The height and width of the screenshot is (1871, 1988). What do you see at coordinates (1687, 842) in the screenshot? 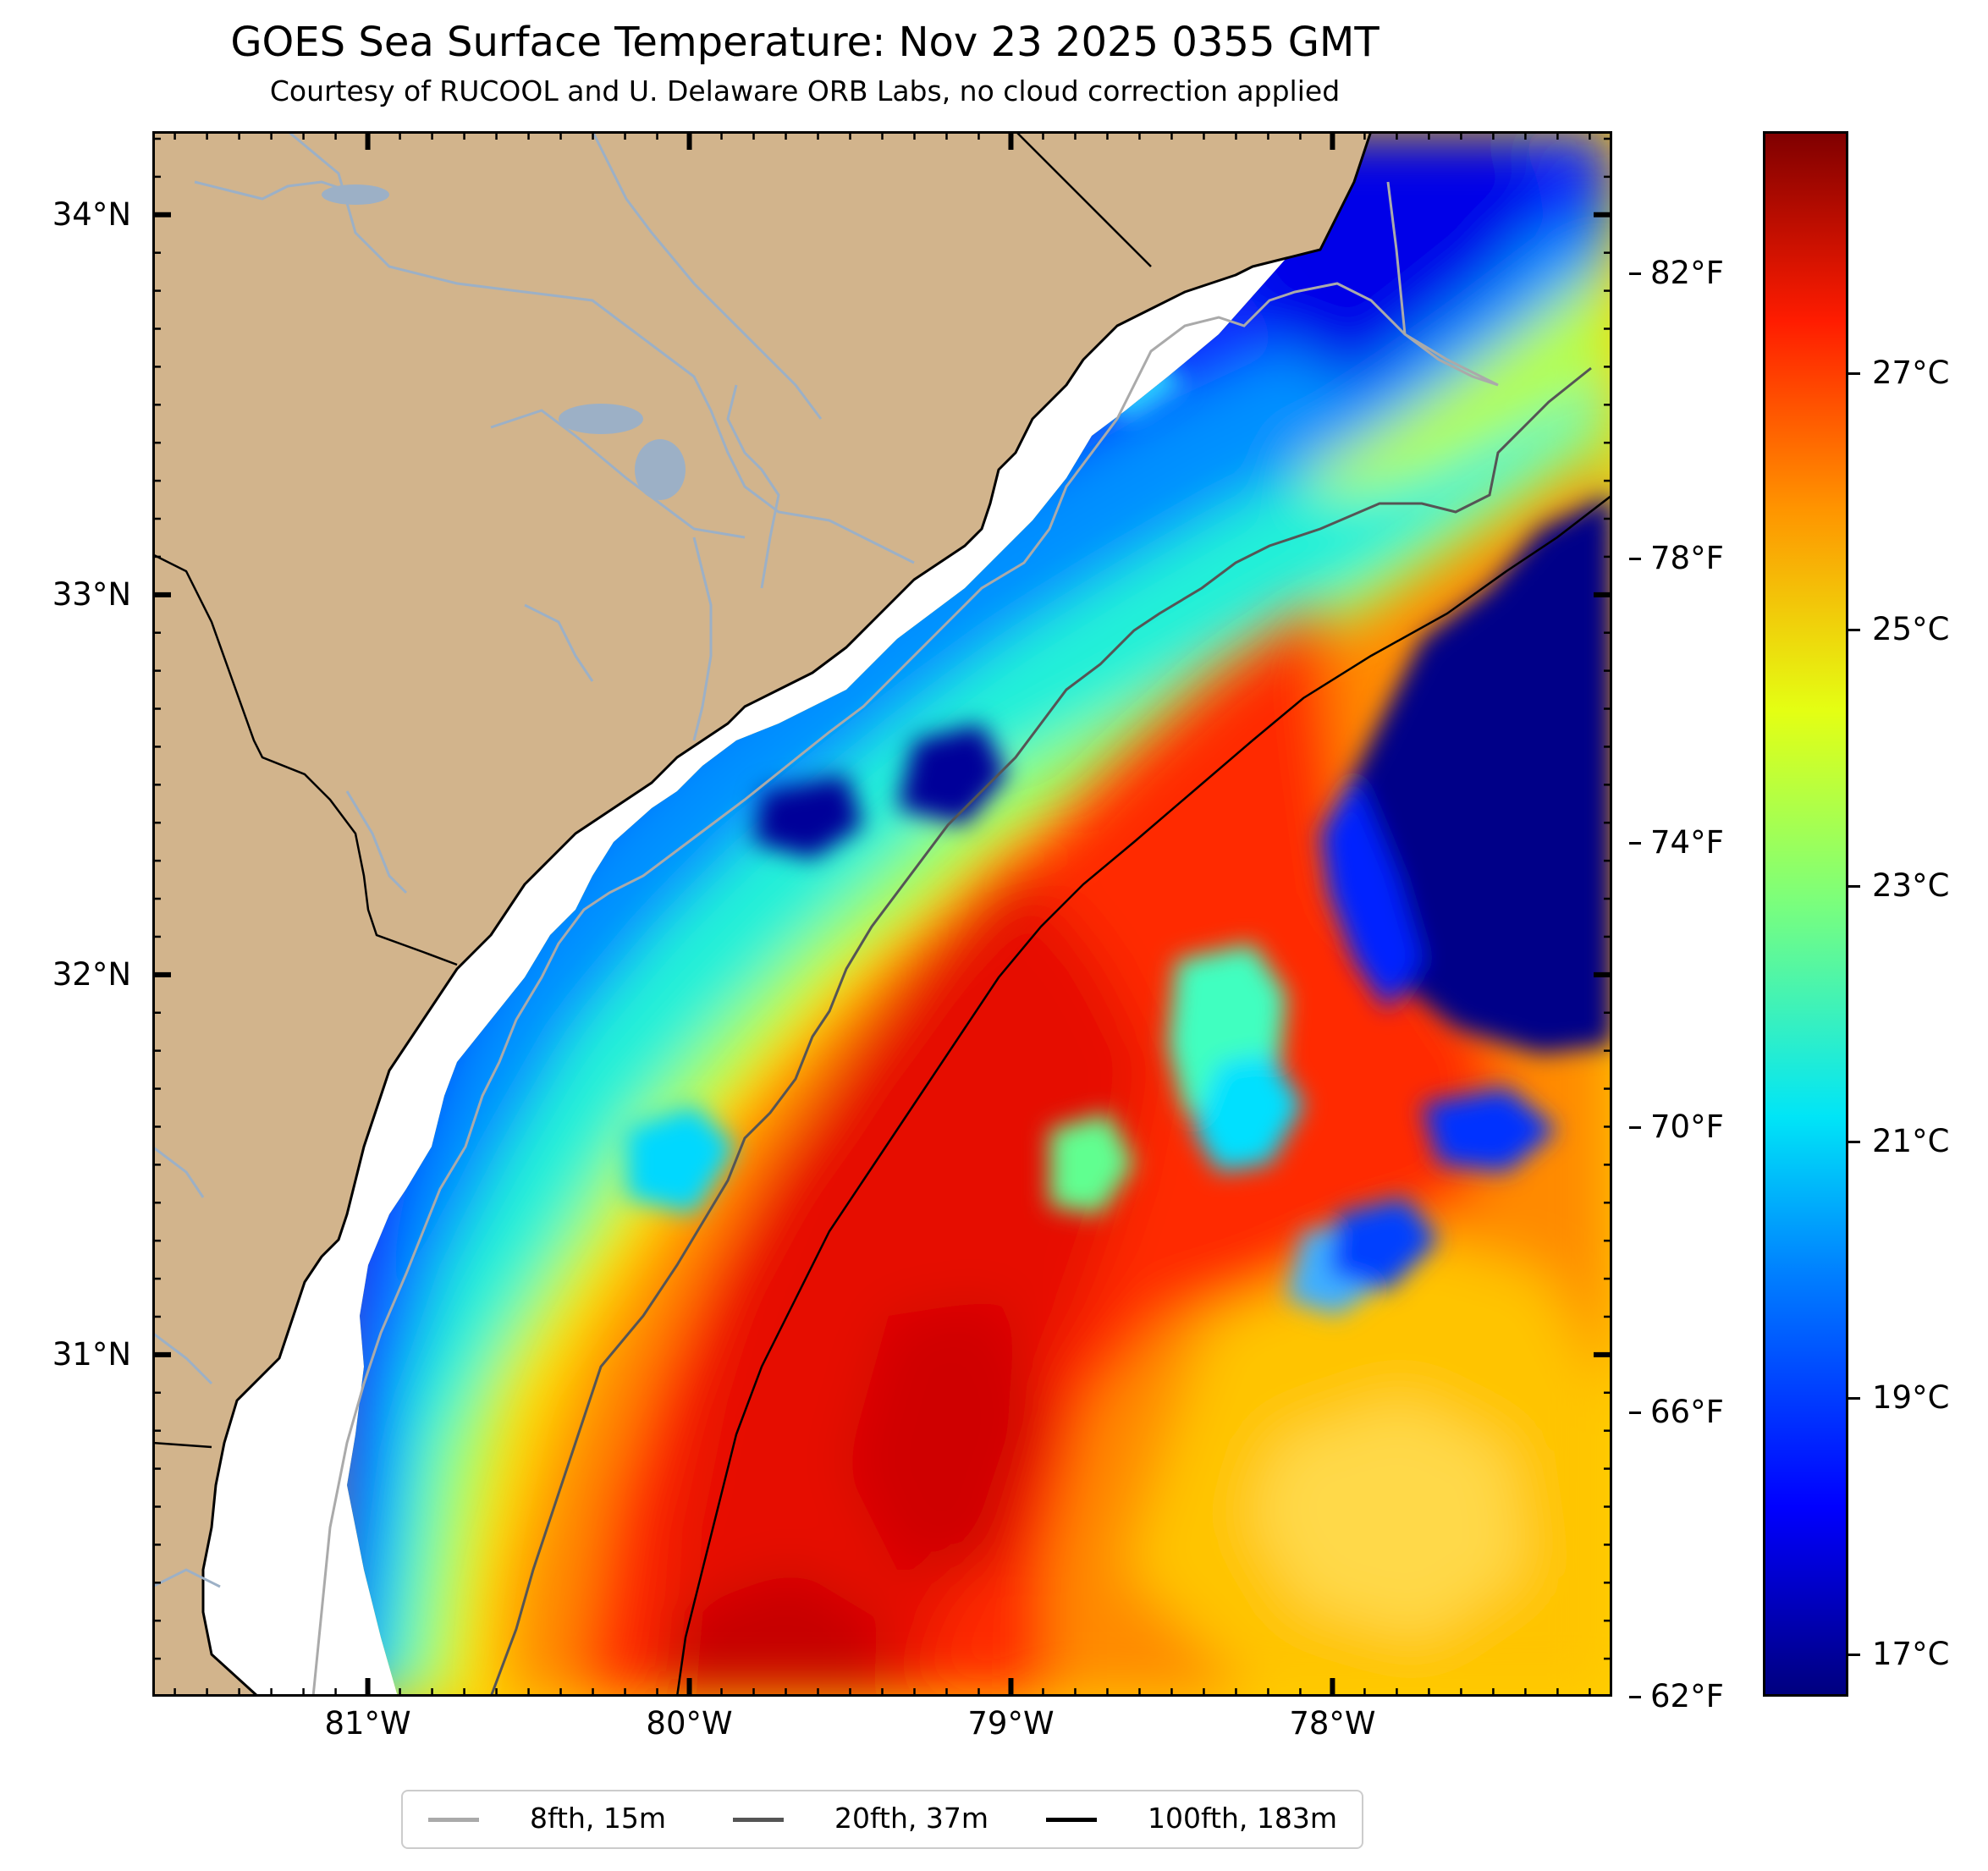
I see `fahrenheit-tick-label: 74°F` at bounding box center [1687, 842].